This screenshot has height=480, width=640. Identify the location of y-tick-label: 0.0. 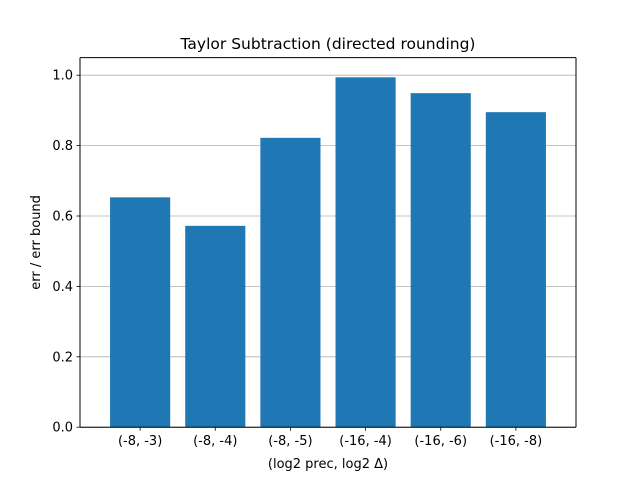
(62, 428).